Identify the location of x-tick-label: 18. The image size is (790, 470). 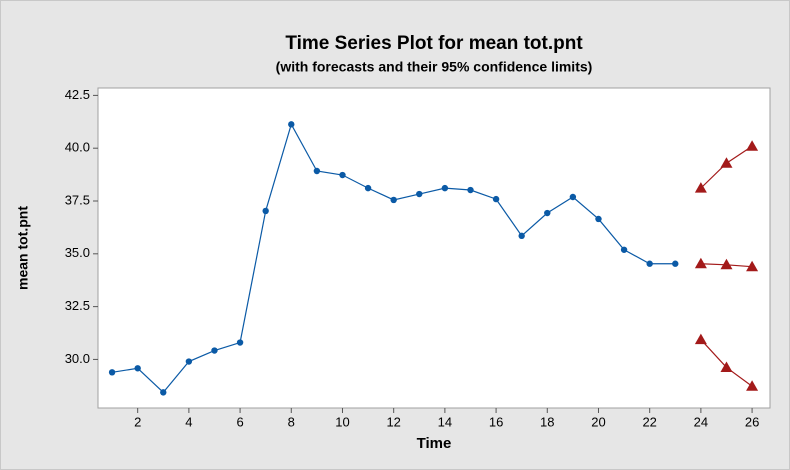
(547, 421).